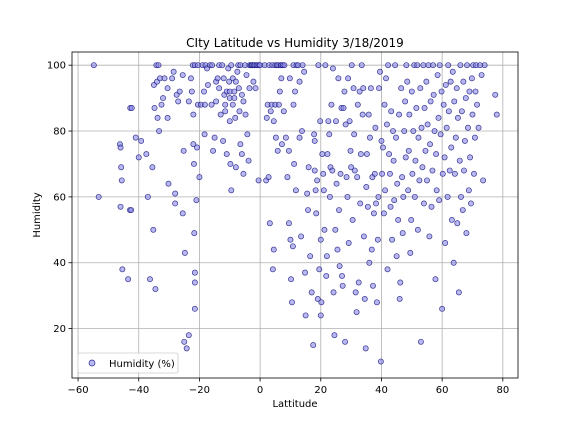  I want to click on y-tick-label: 100, so click(56, 66).